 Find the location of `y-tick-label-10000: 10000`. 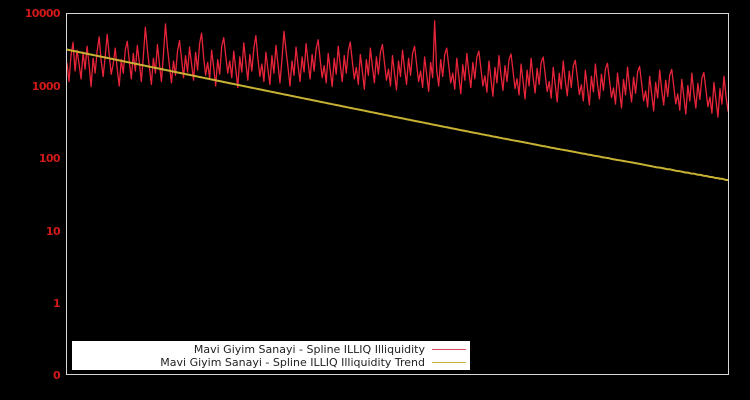

y-tick-label-10000: 10000 is located at coordinates (42, 13).